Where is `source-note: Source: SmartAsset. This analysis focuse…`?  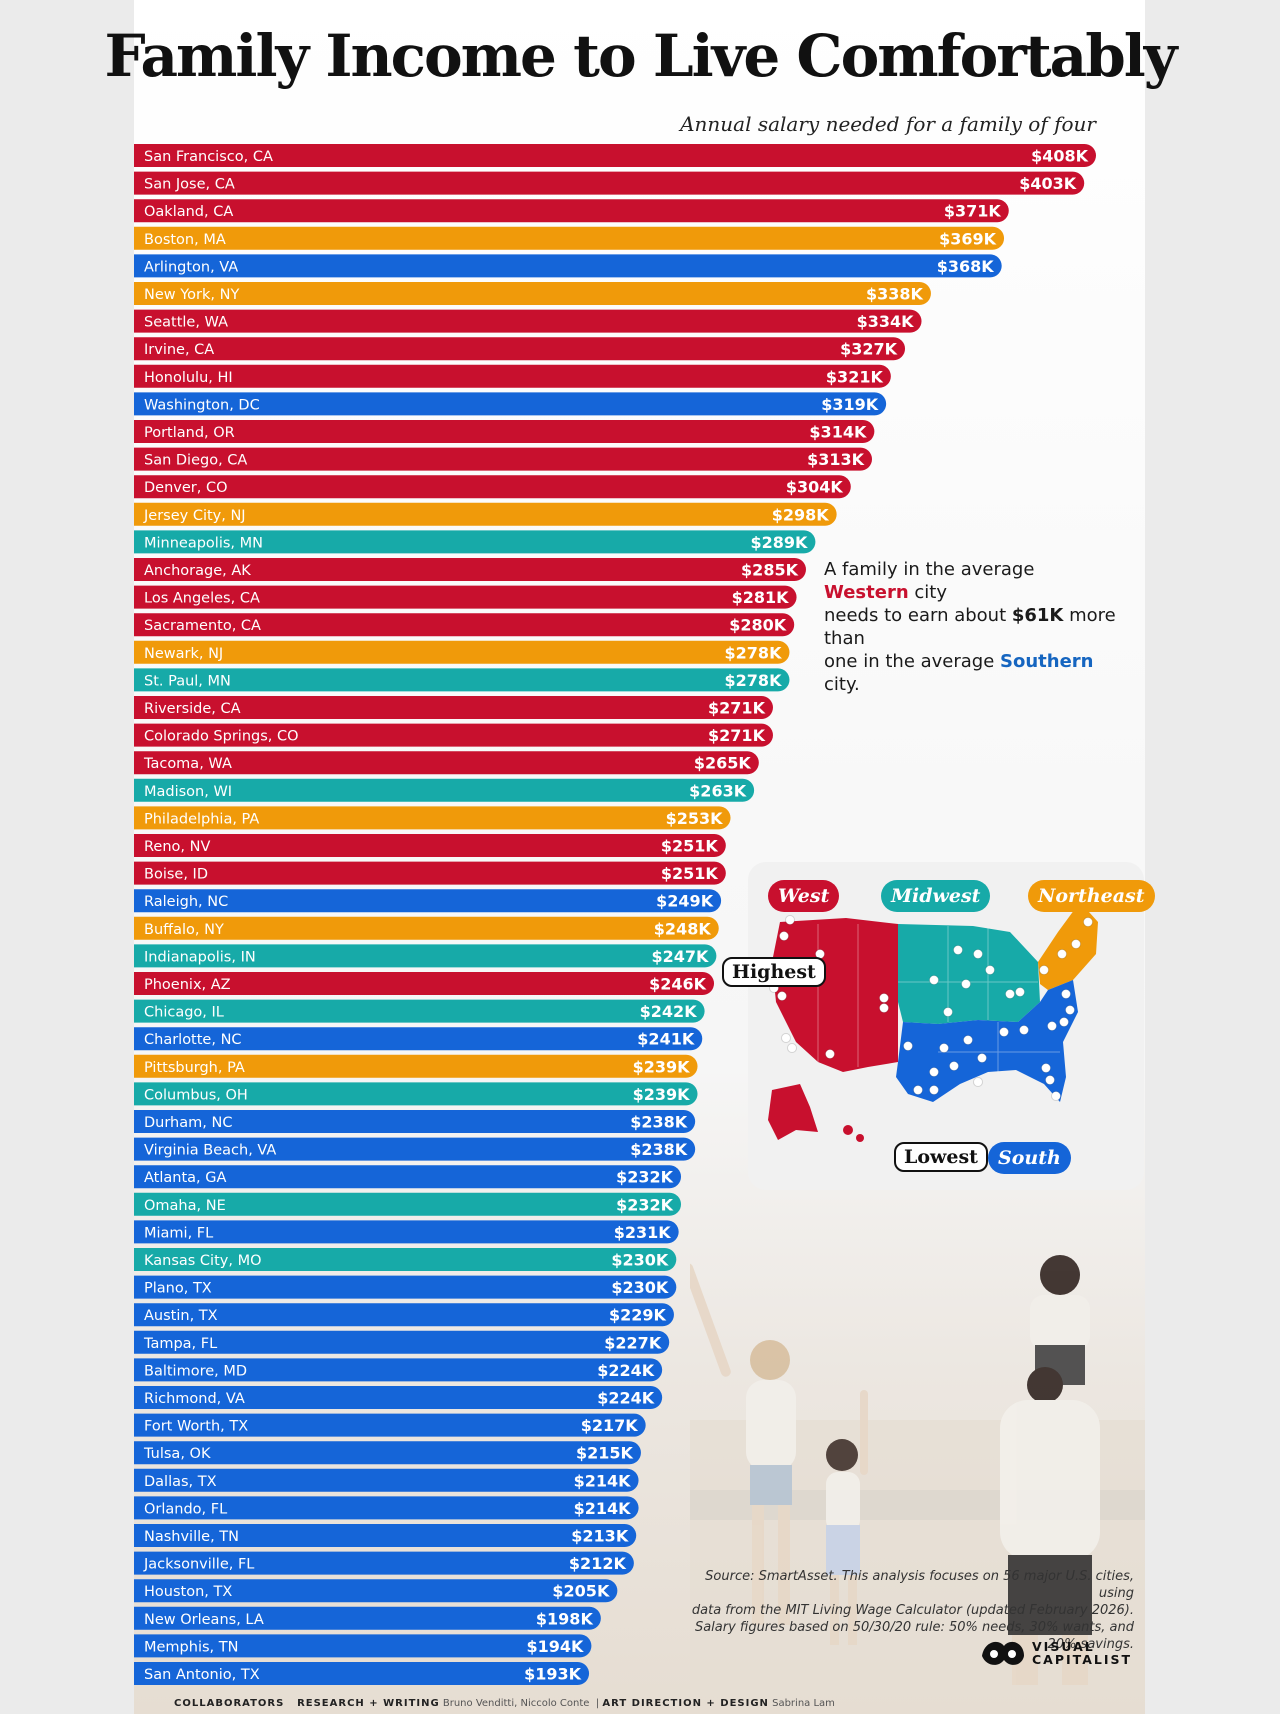
source-note: Source: SmartAsset. This analysis focuse… is located at coordinates (904, 1610).